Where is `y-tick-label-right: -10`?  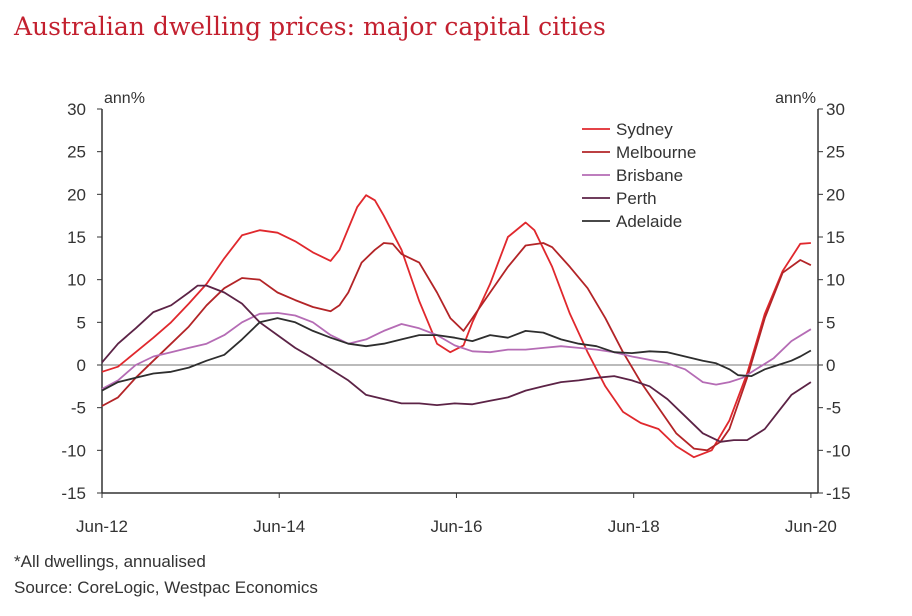 y-tick-label-right: -10 is located at coordinates (838, 450).